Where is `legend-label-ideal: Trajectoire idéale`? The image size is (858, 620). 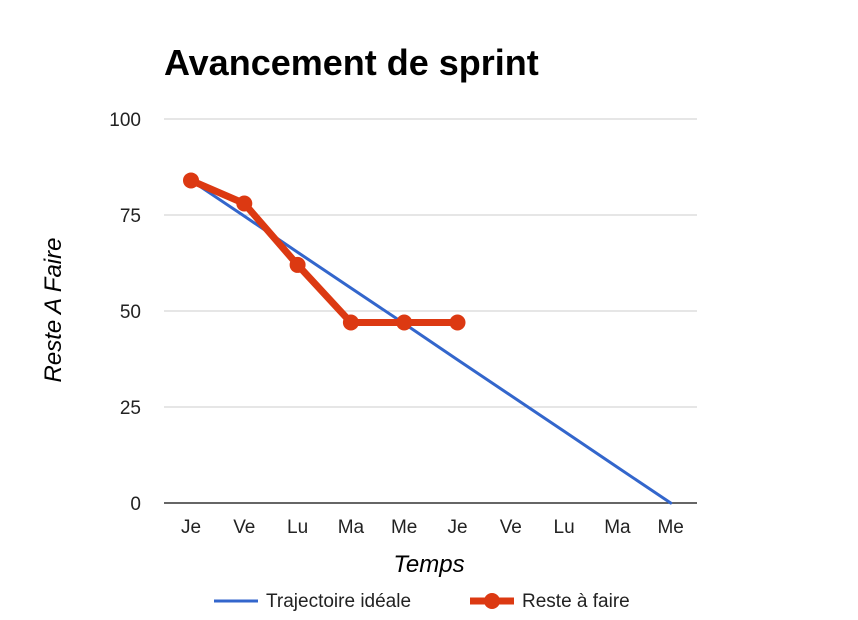 legend-label-ideal: Trajectoire idéale is located at coordinates (338, 601).